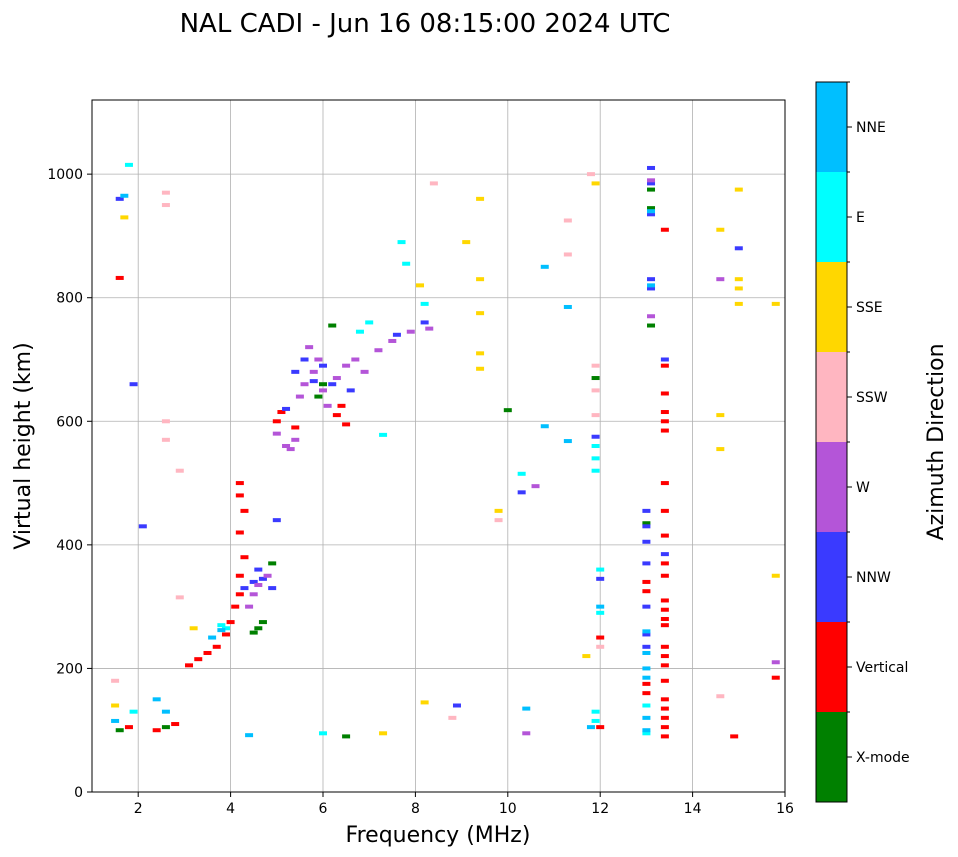 This screenshot has width=958, height=857. What do you see at coordinates (69, 546) in the screenshot?
I see `y-tick-label: 400` at bounding box center [69, 546].